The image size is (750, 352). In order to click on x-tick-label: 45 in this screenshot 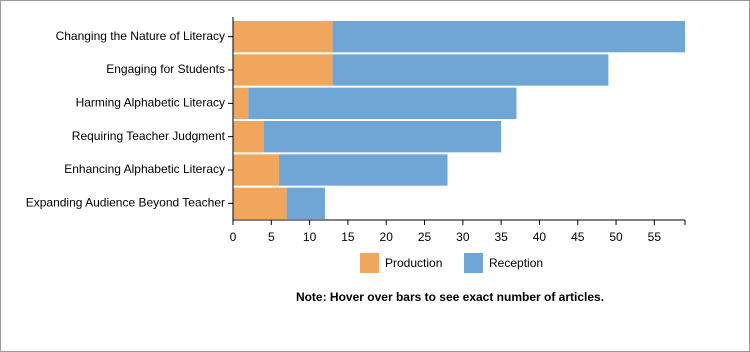, I will do `click(578, 237)`.